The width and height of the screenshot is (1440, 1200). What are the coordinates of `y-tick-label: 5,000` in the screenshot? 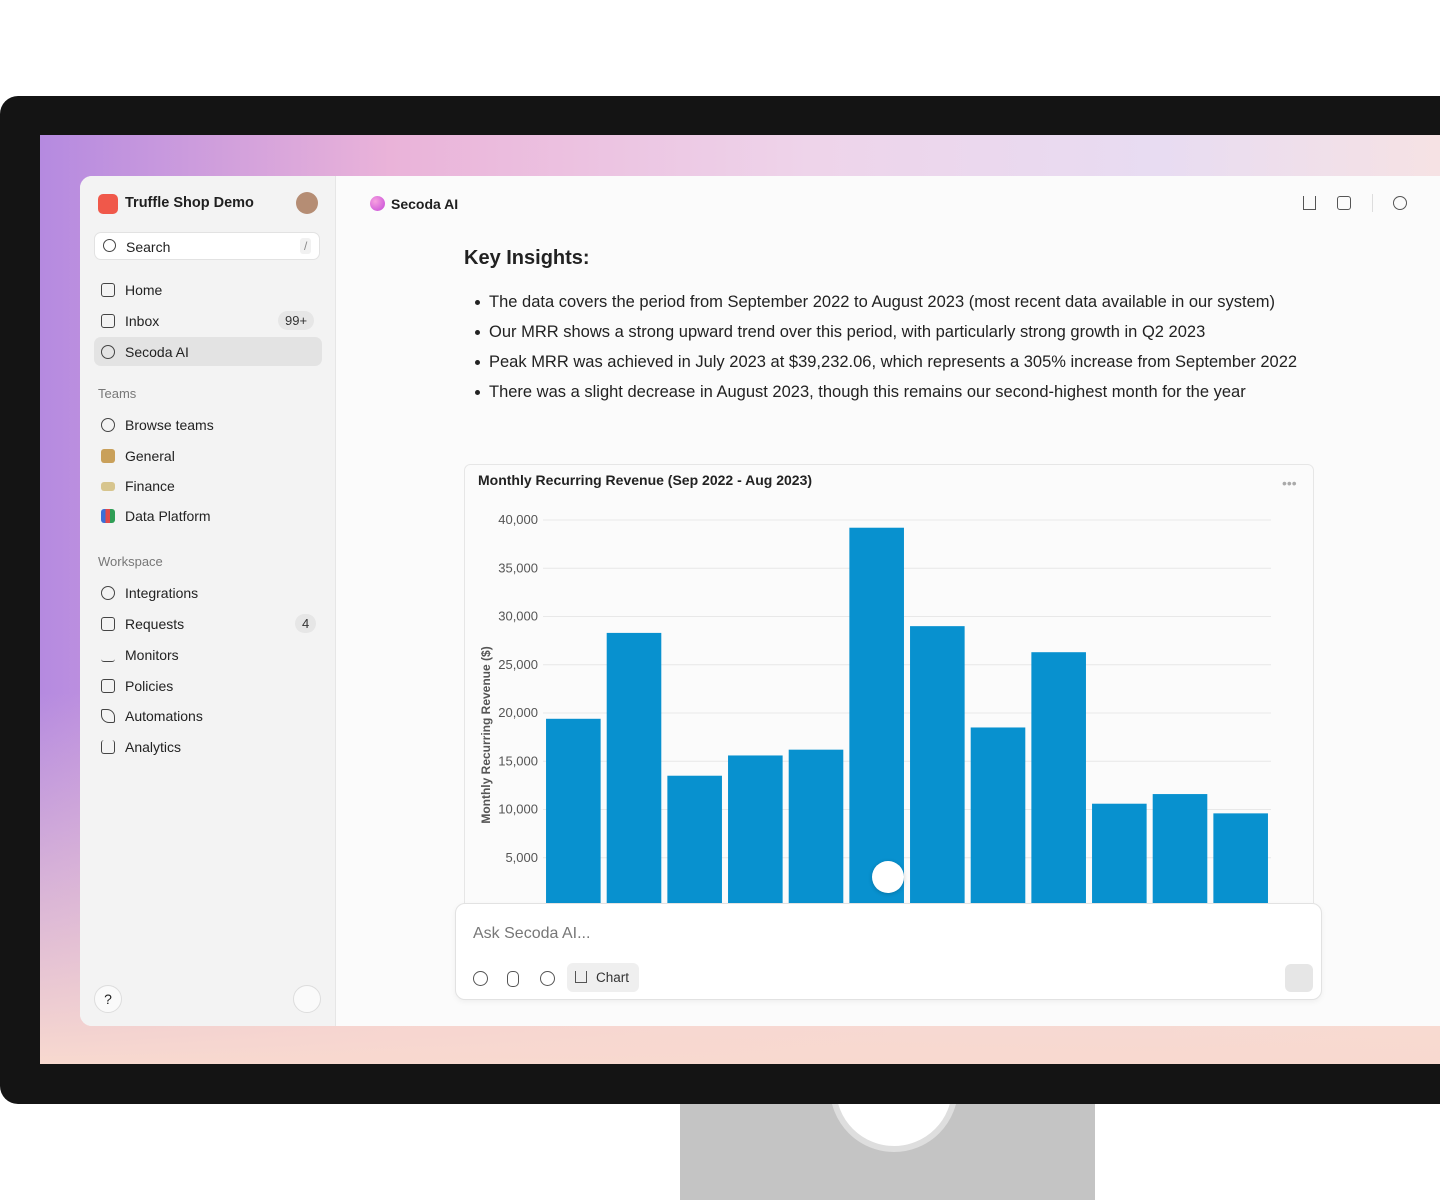 It's located at (521, 857).